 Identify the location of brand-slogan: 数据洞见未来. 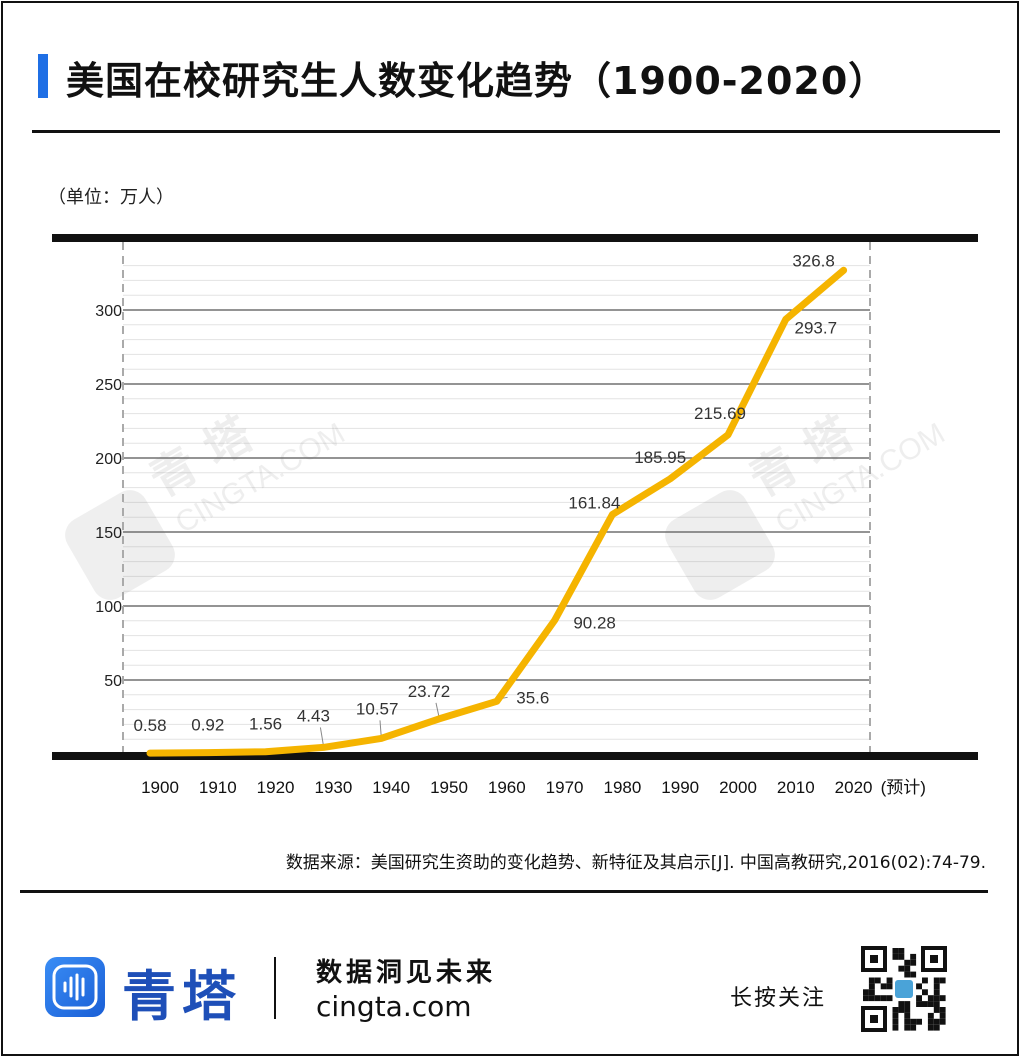
(406, 973).